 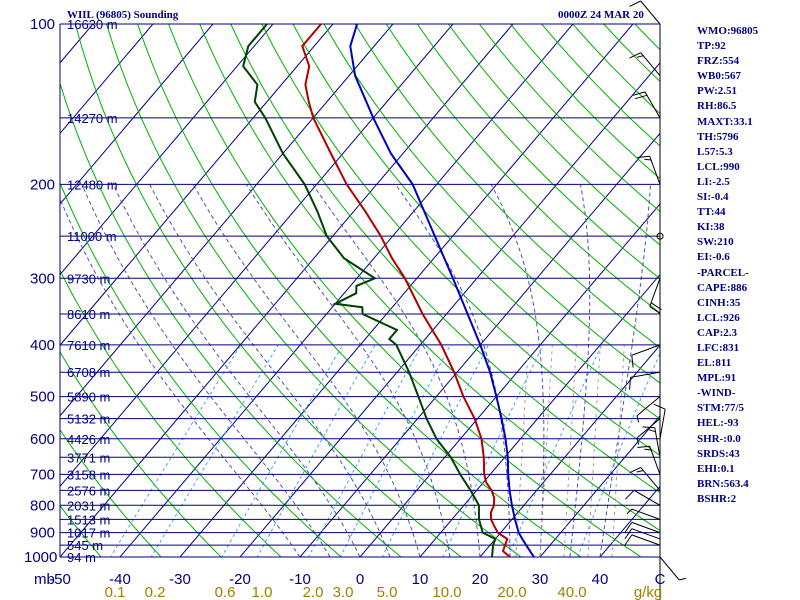 What do you see at coordinates (123, 15) in the screenshot?
I see `station-title: WIIL (96805) Sounding` at bounding box center [123, 15].